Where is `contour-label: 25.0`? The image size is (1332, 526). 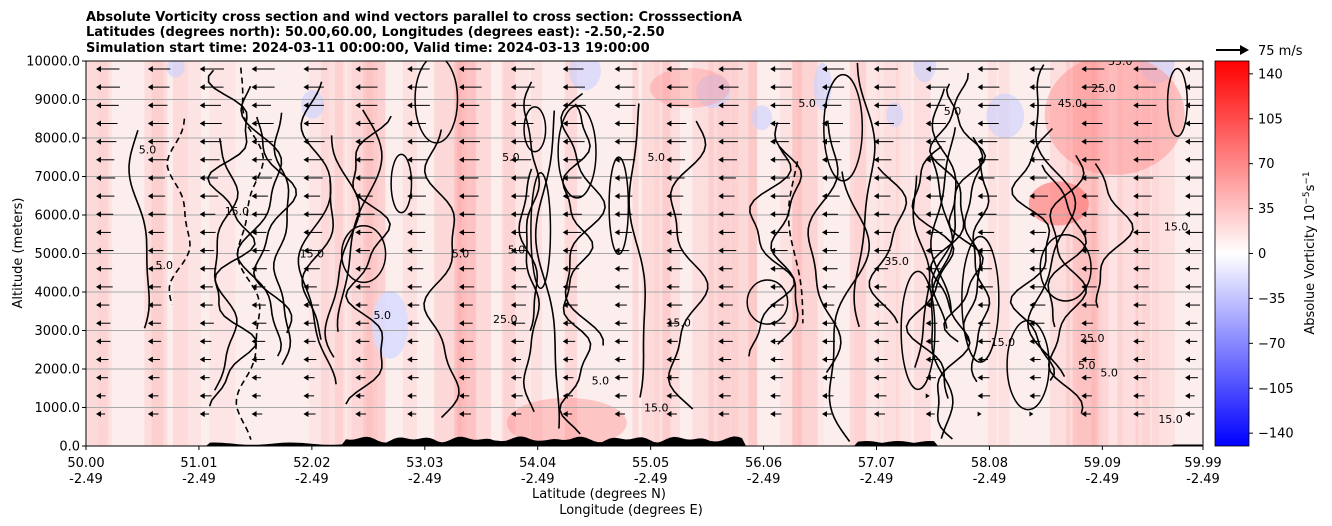
contour-label: 25.0 is located at coordinates (505, 319).